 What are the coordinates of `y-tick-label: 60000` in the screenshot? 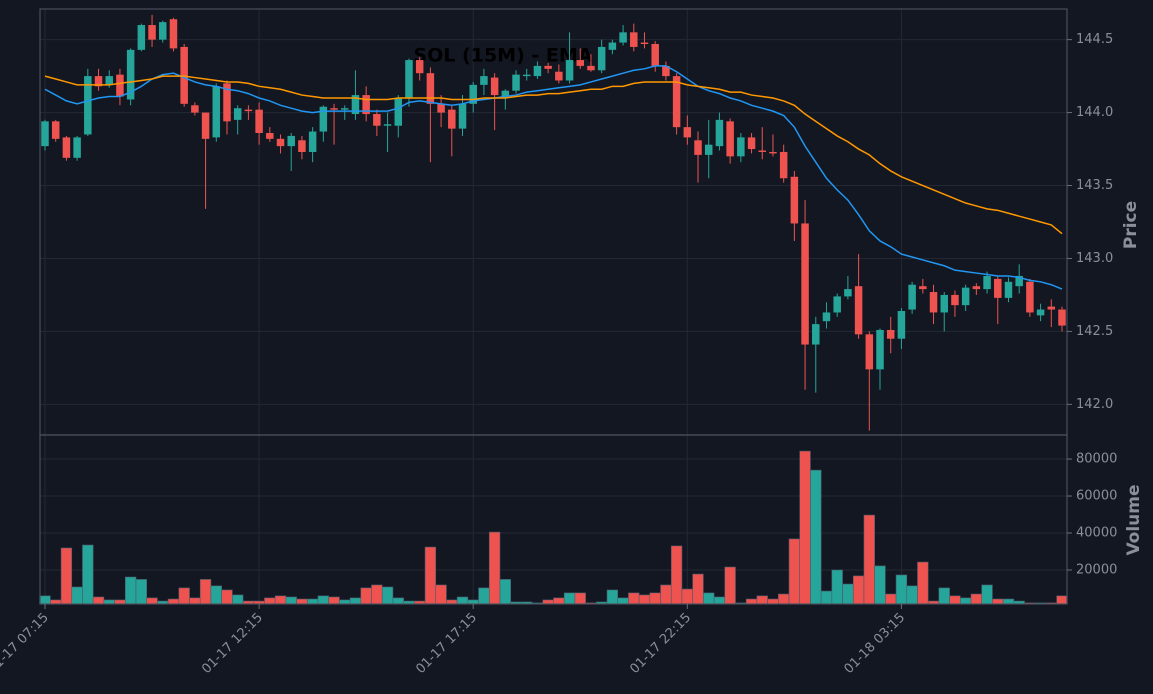 It's located at (1096, 496).